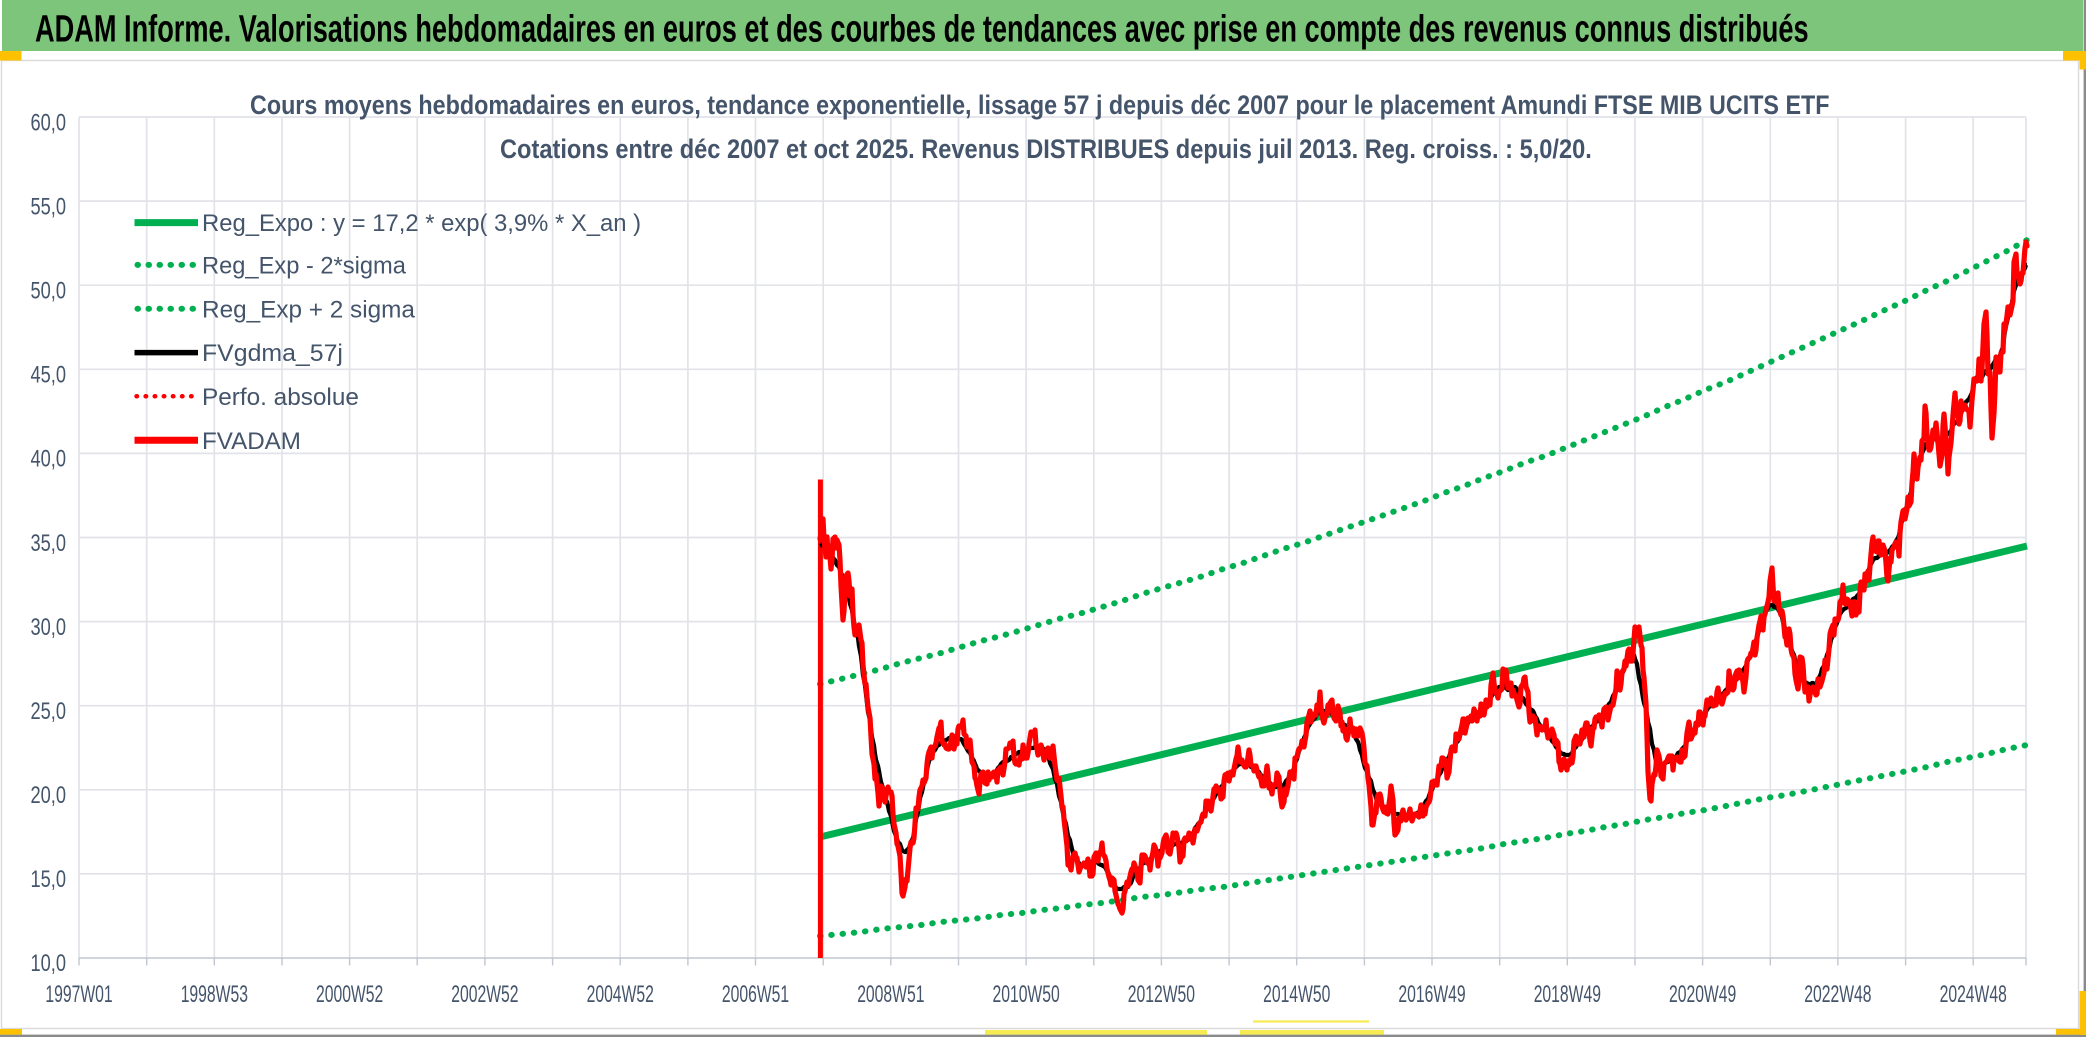  I want to click on svg-text: 2016W49, so click(1431, 995).